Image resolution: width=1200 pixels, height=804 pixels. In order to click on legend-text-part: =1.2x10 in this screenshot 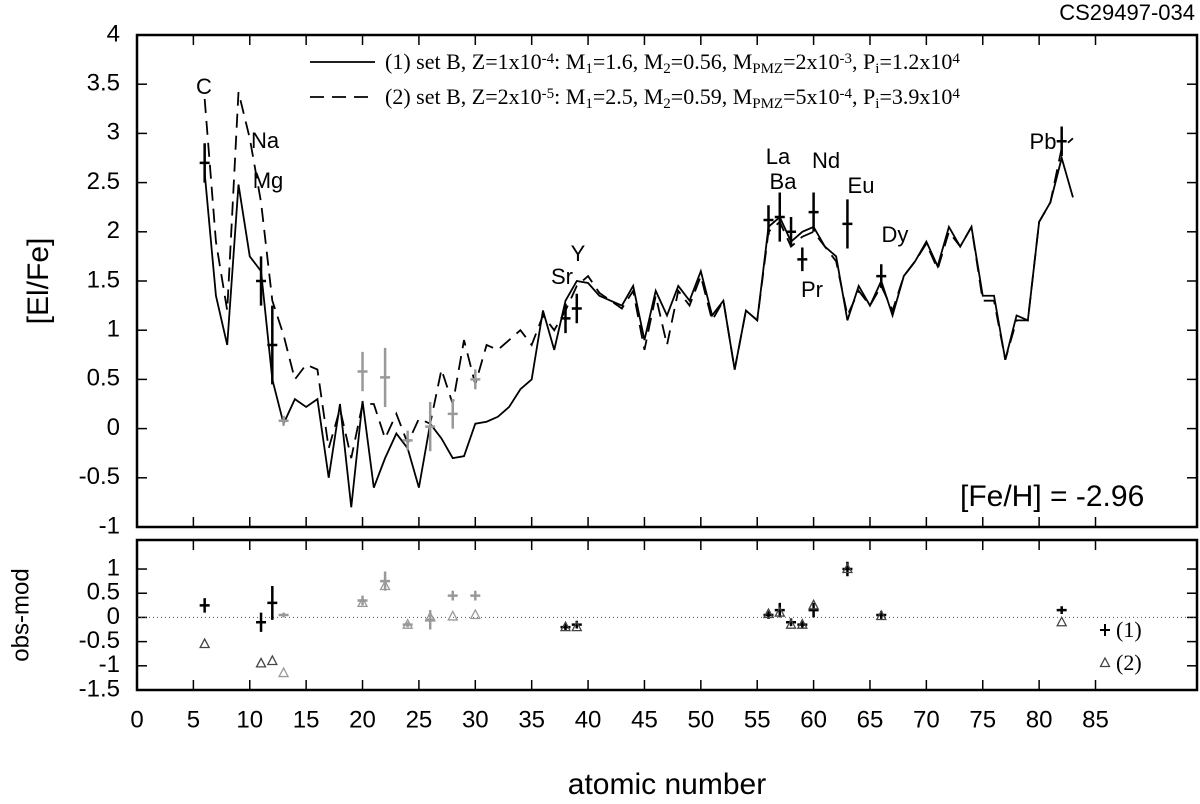, I will do `click(915, 61)`.